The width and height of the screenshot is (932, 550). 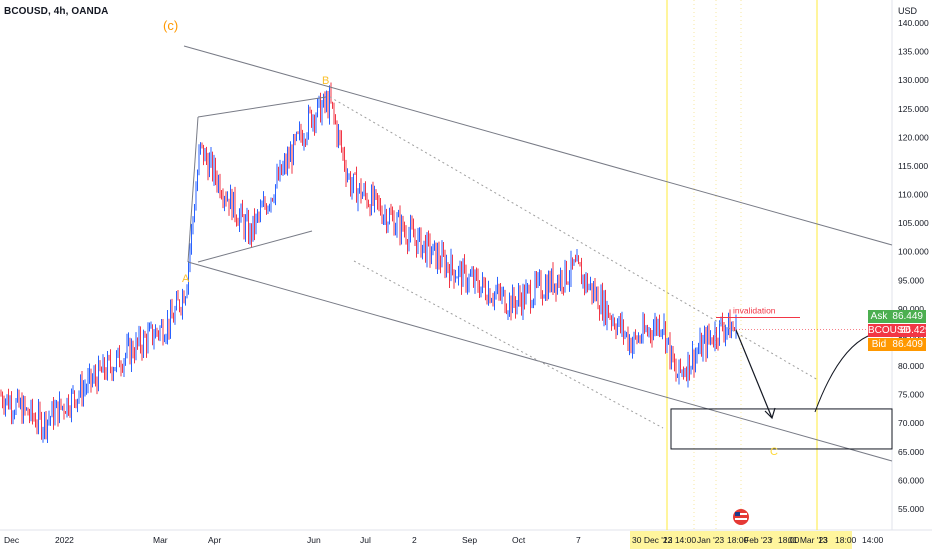 What do you see at coordinates (170, 25) in the screenshot?
I see `wave-label-c-top: (c)` at bounding box center [170, 25].